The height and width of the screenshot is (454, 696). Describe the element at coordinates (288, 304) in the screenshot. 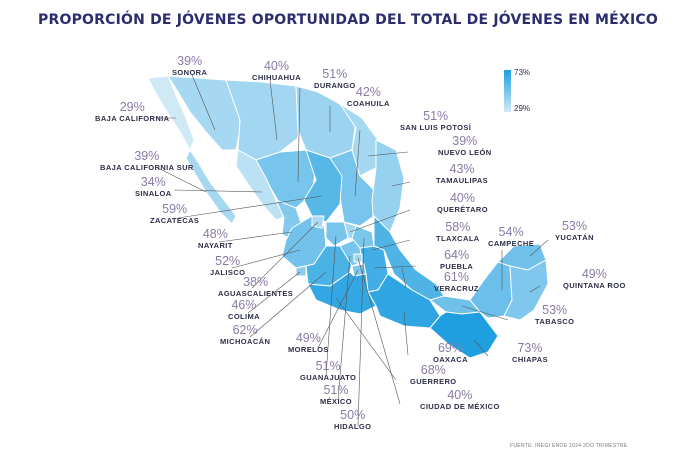

I see `leader-line-michoacan` at that location.